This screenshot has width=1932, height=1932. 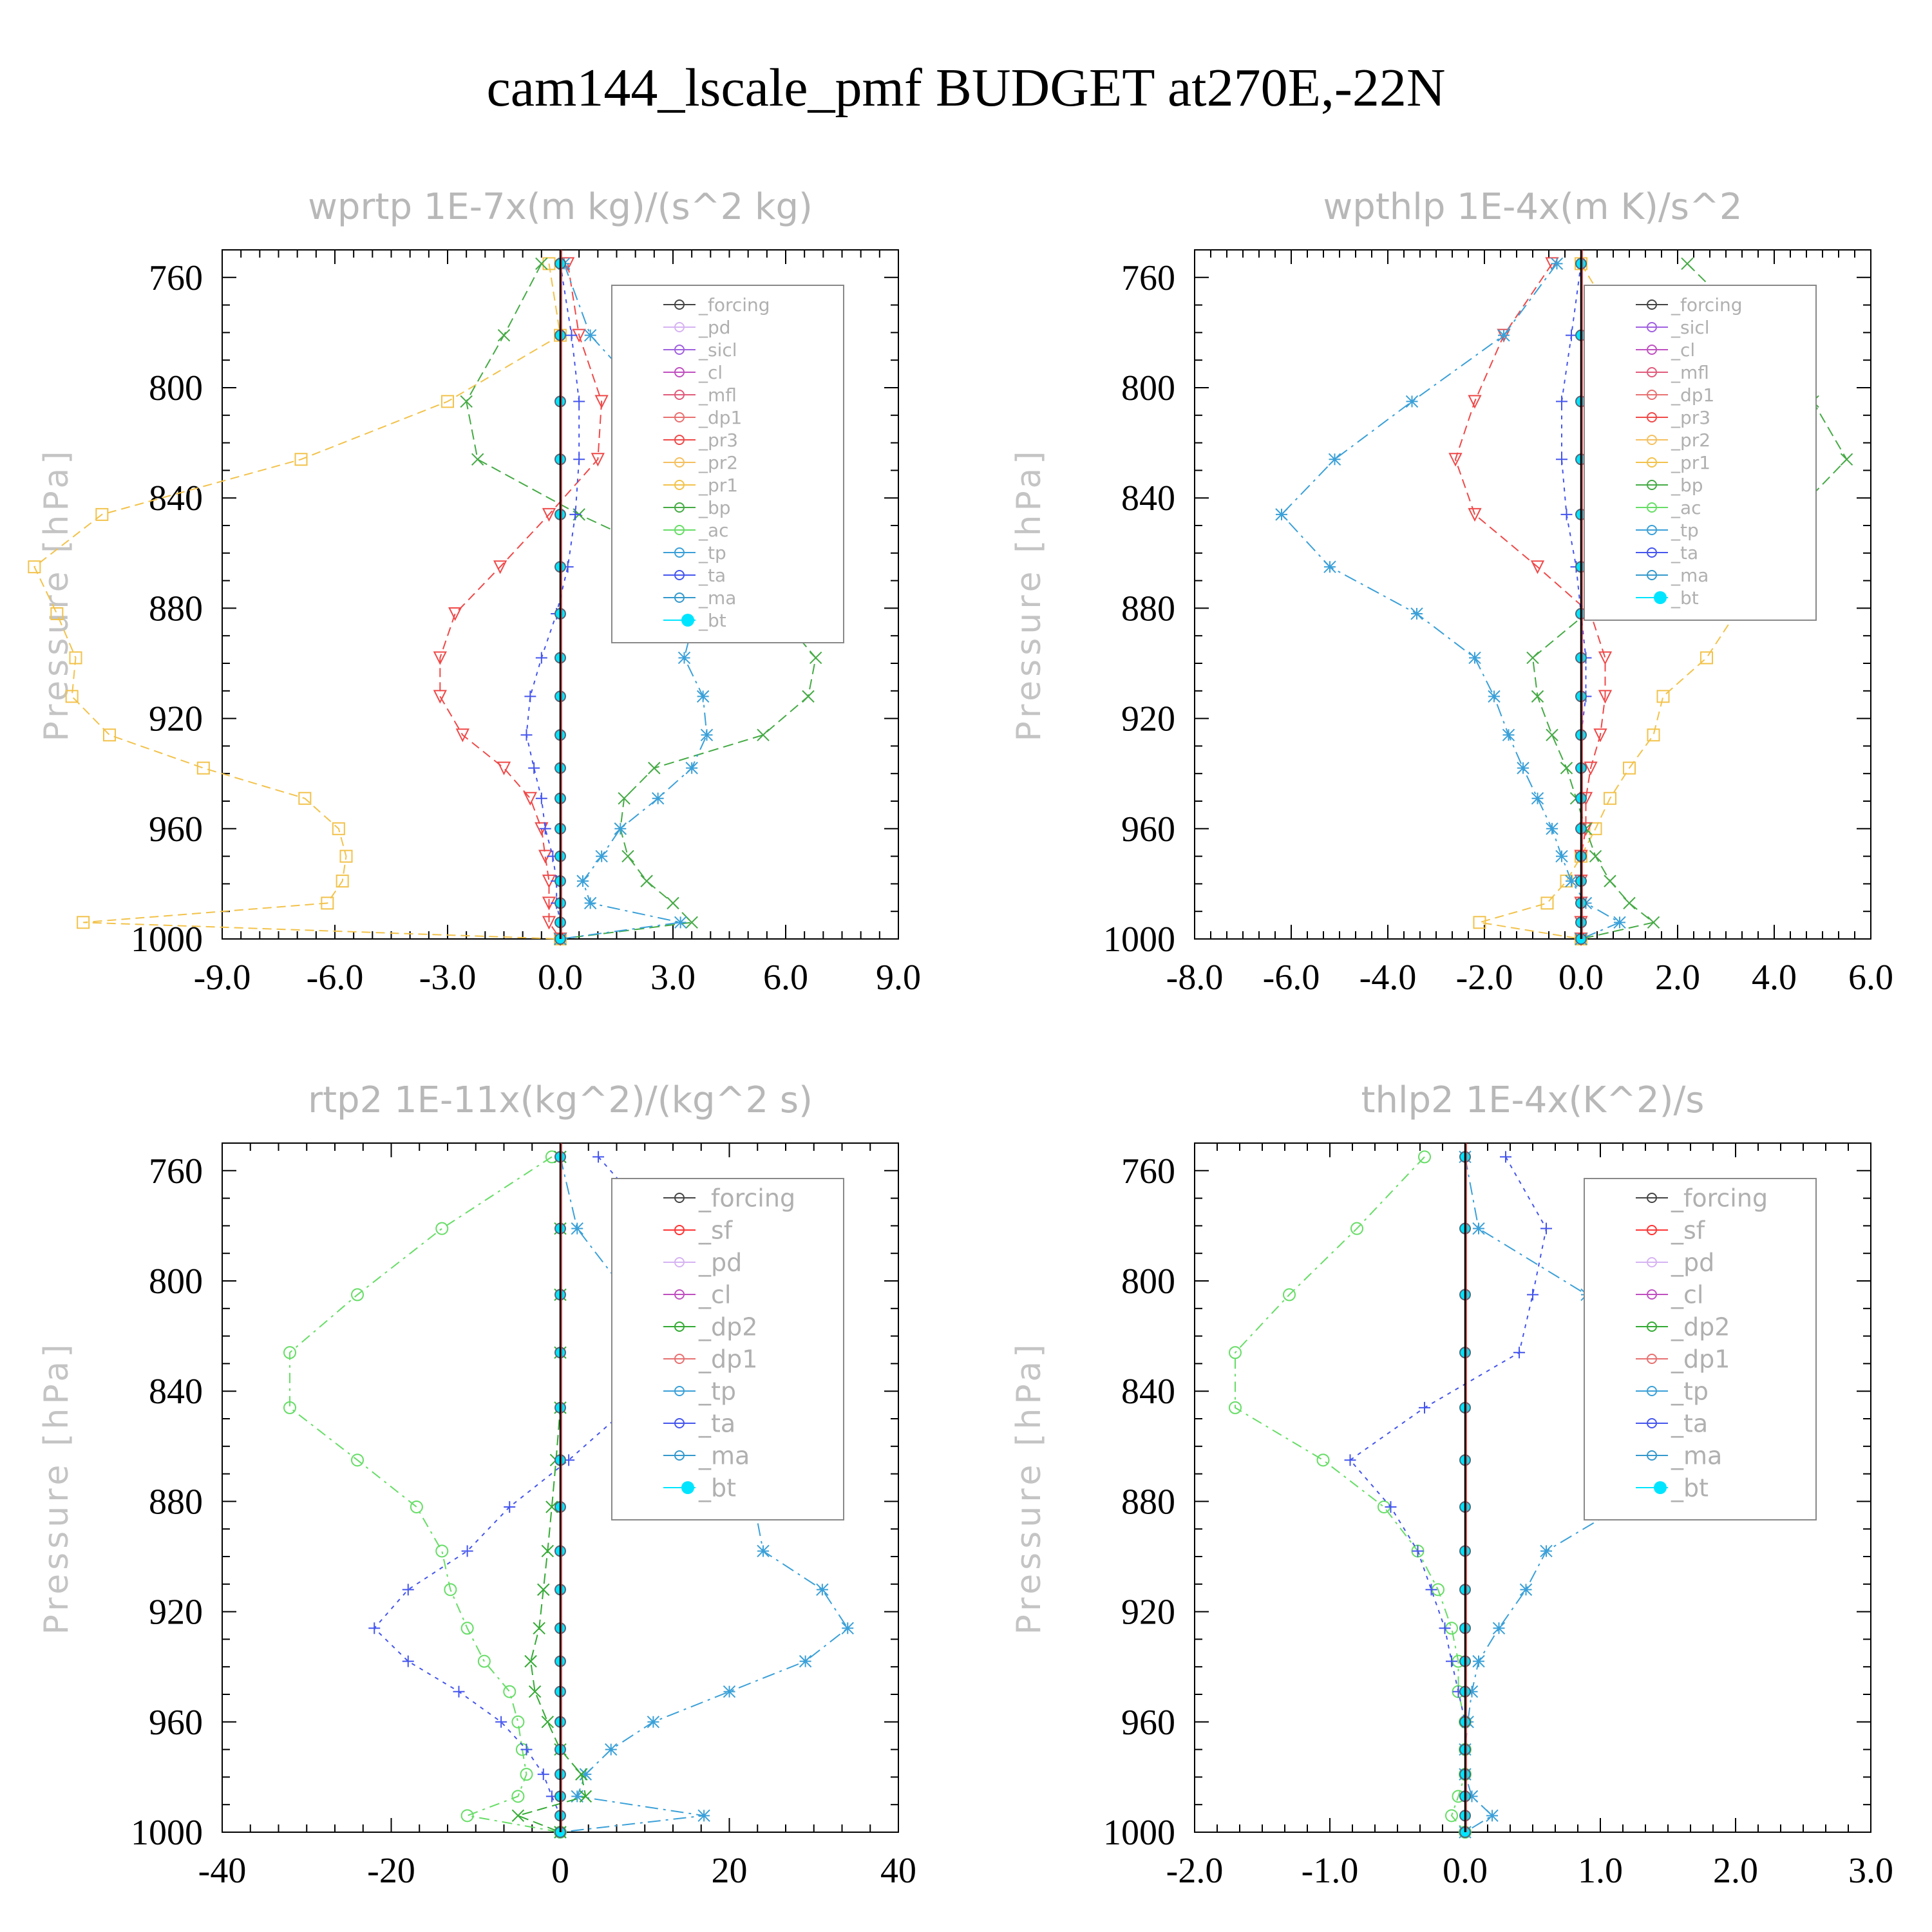 What do you see at coordinates (1484, 978) in the screenshot?
I see `x-tick-label: -2.0` at bounding box center [1484, 978].